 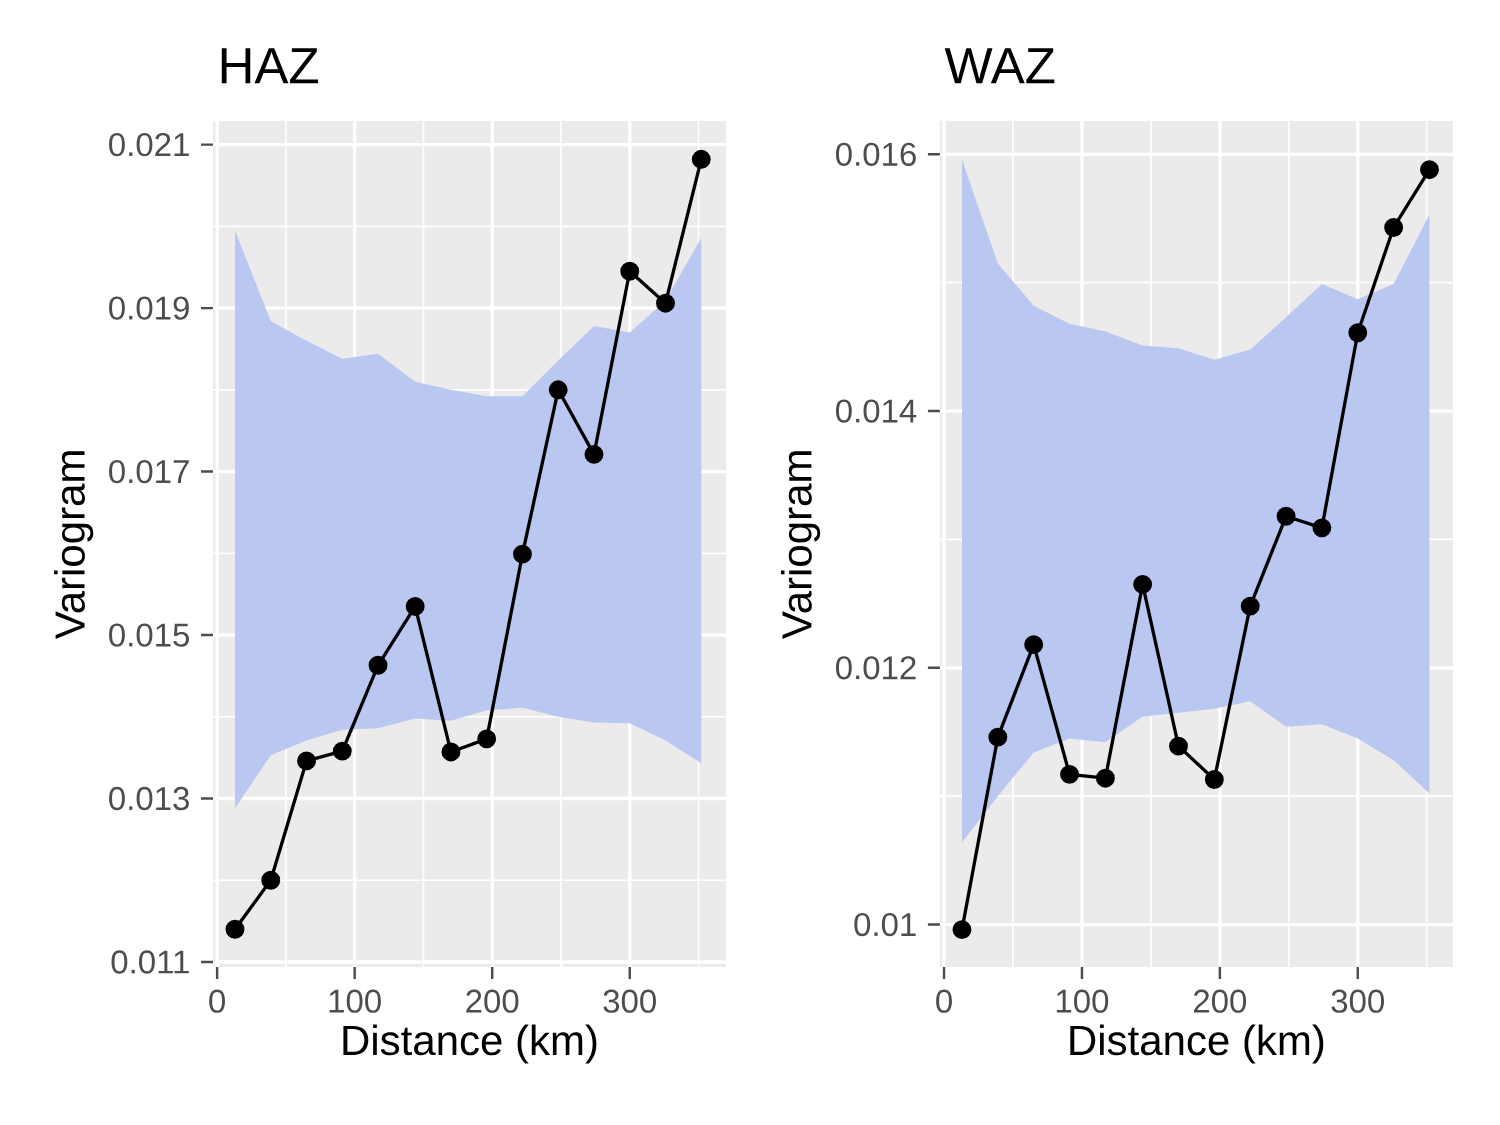 I want to click on y-tick-label: 0.019, so click(x=149, y=308).